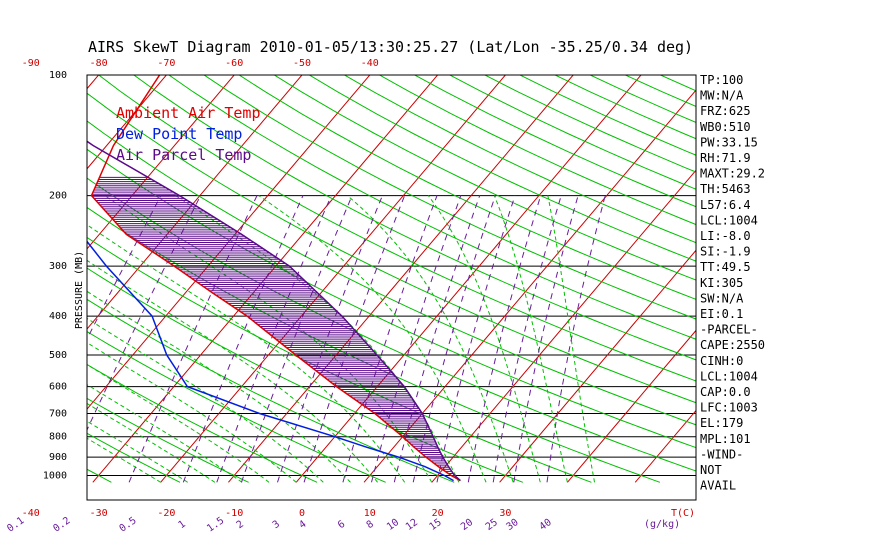  I want to click on pressure-tick-label: 1000, so click(55, 476).